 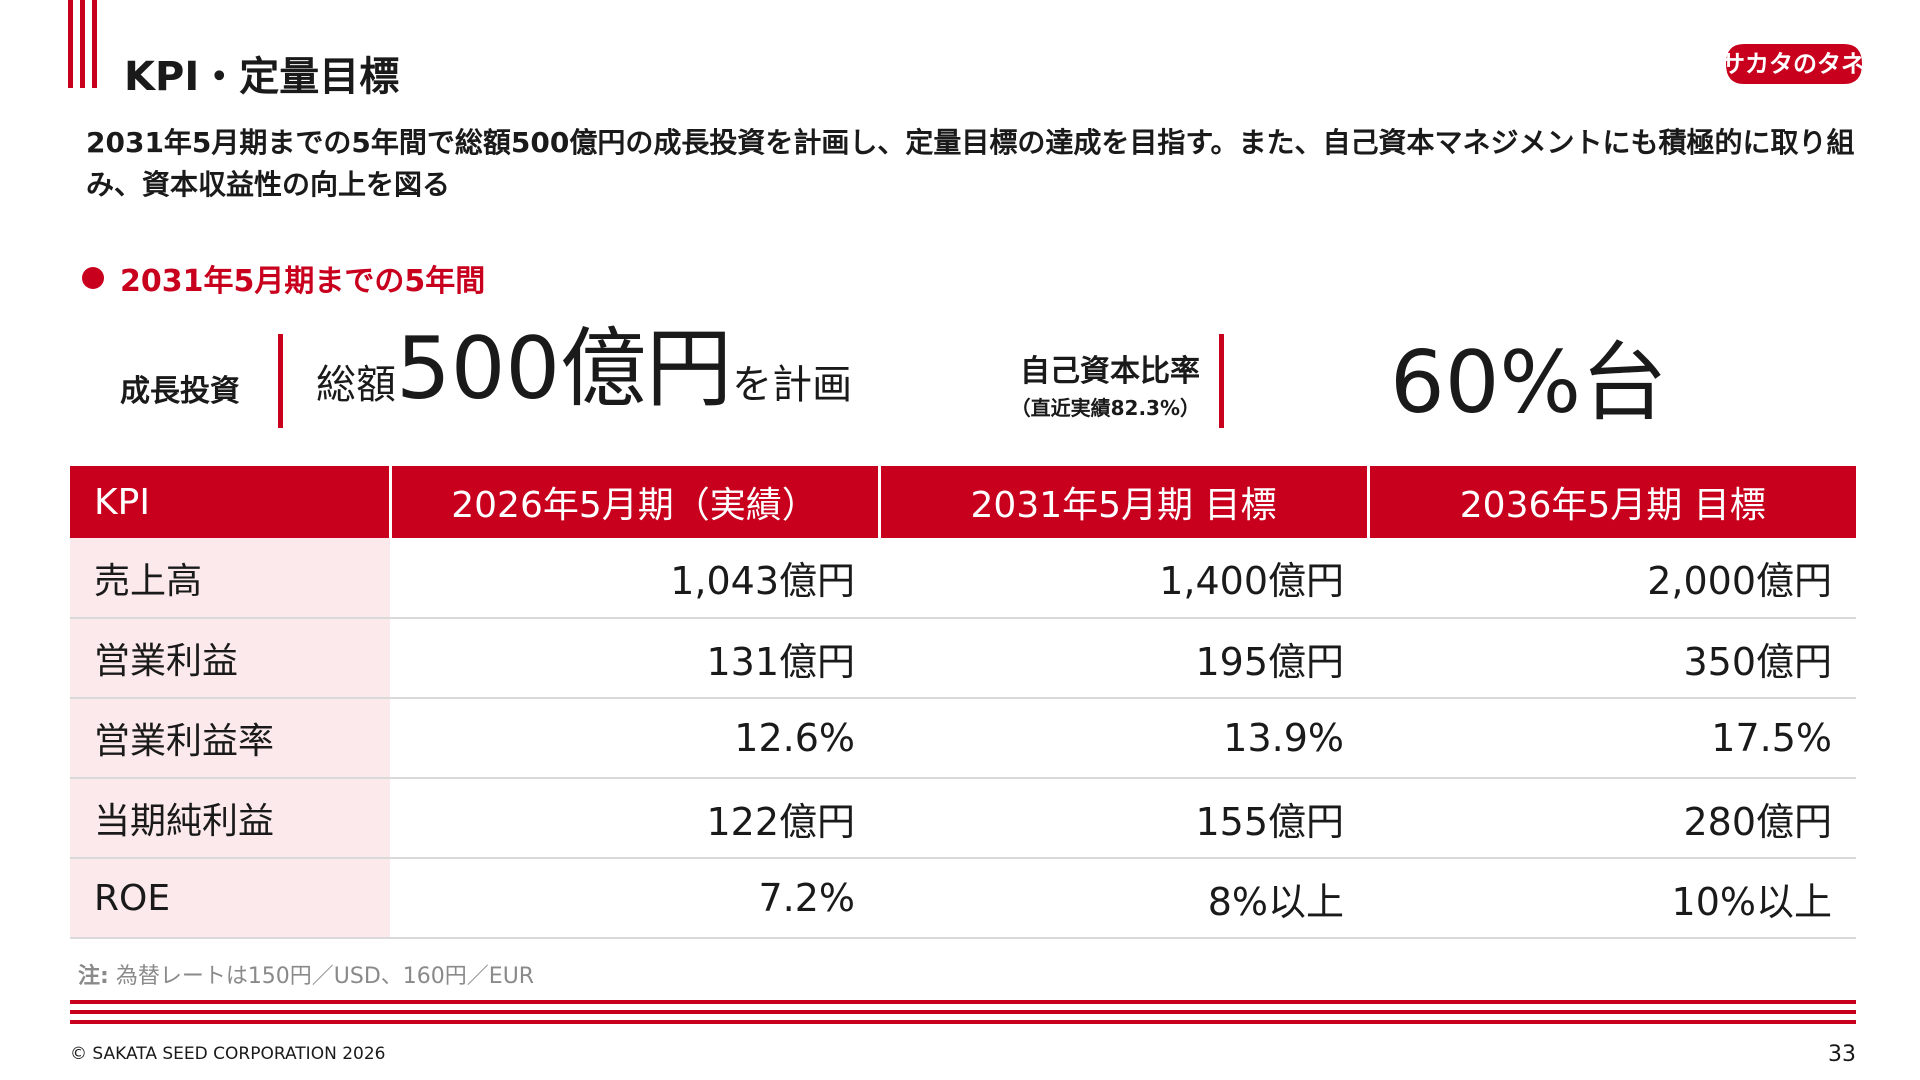 I want to click on table-cell: 155億円, so click(x=1123, y=818).